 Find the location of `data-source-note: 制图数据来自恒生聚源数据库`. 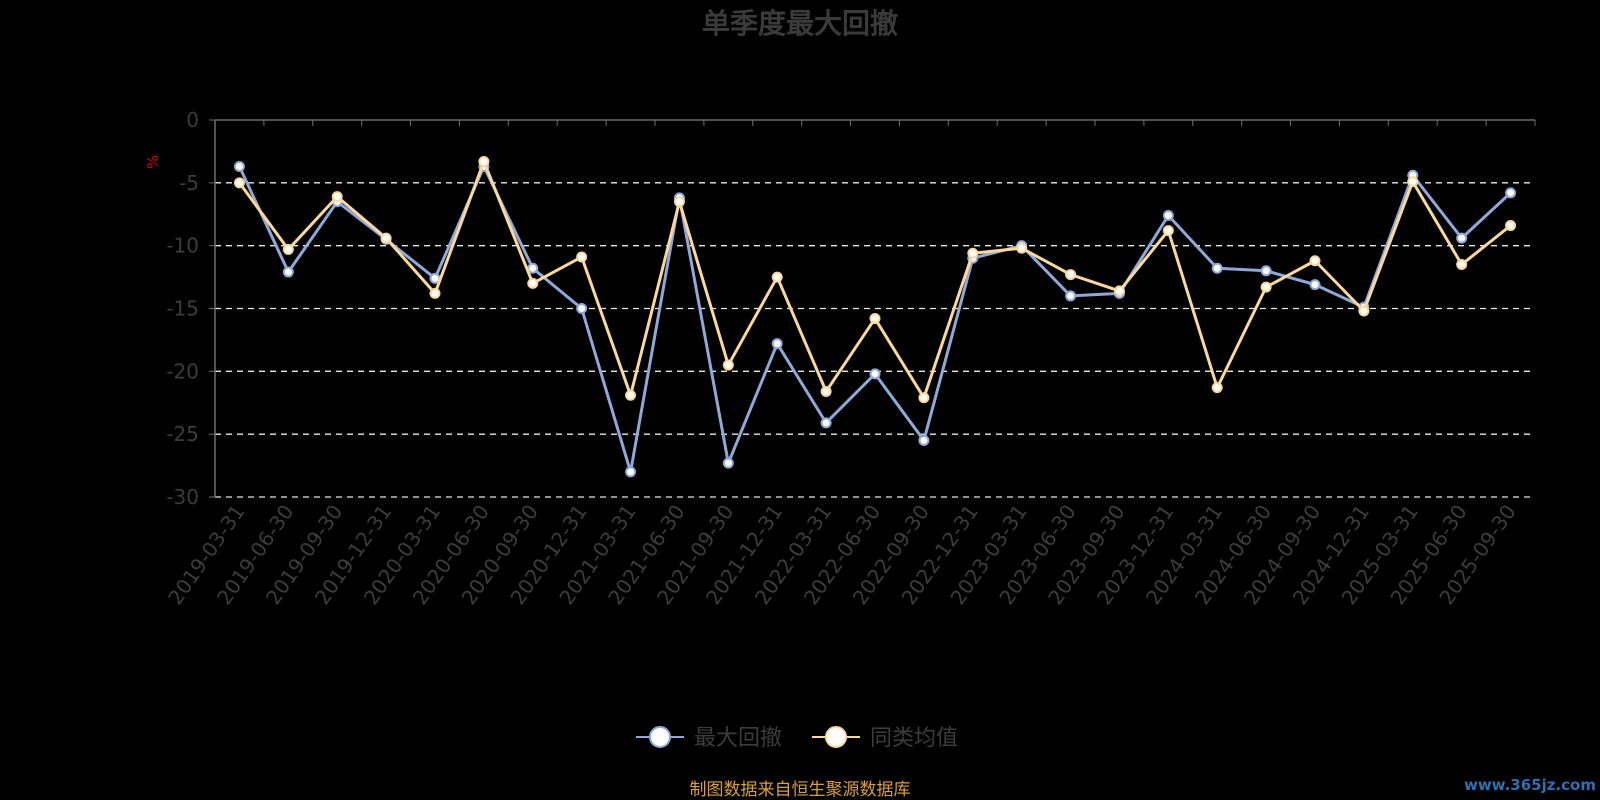

data-source-note: 制图数据来自恒生聚源数据库 is located at coordinates (800, 790).